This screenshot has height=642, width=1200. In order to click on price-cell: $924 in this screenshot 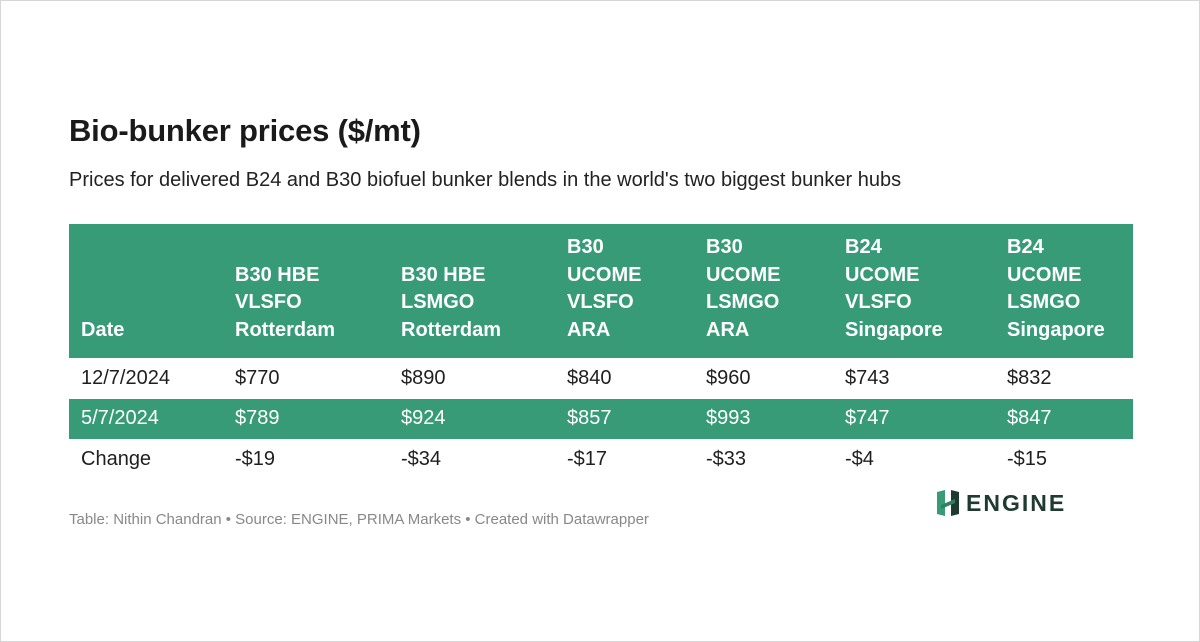, I will do `click(423, 418)`.